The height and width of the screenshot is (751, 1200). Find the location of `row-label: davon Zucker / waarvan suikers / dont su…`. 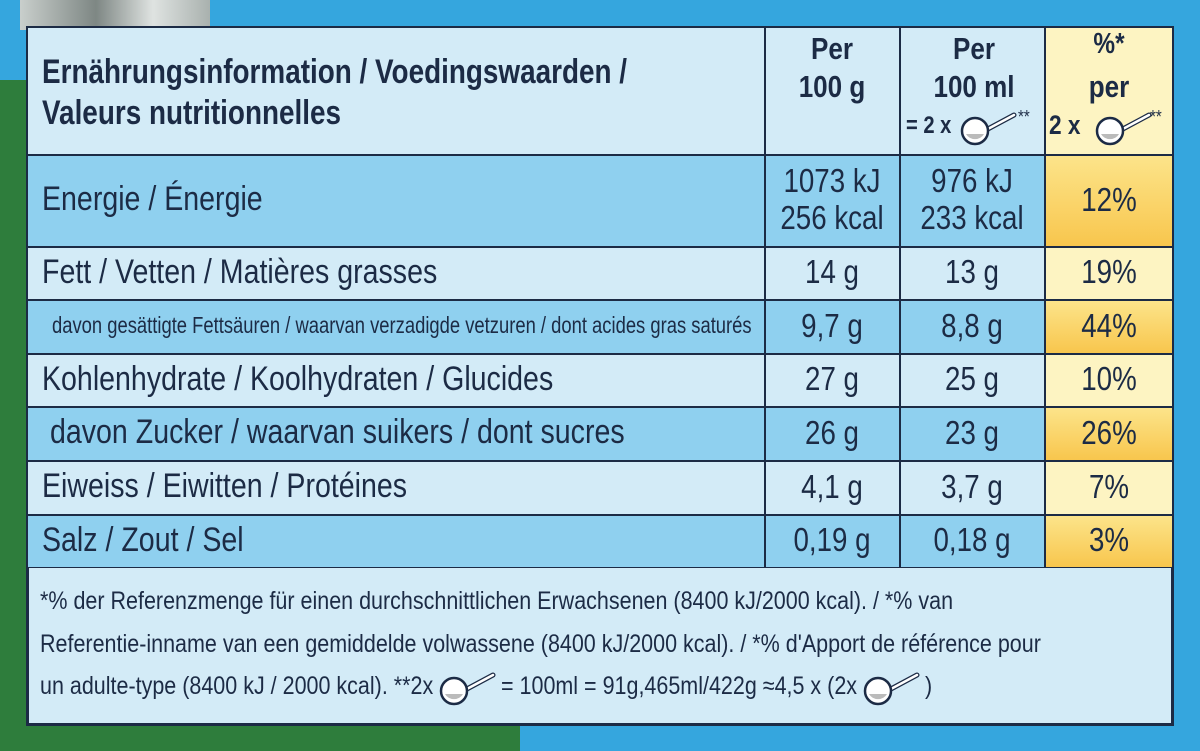

row-label: davon Zucker / waarvan suikers / dont su… is located at coordinates (337, 432).